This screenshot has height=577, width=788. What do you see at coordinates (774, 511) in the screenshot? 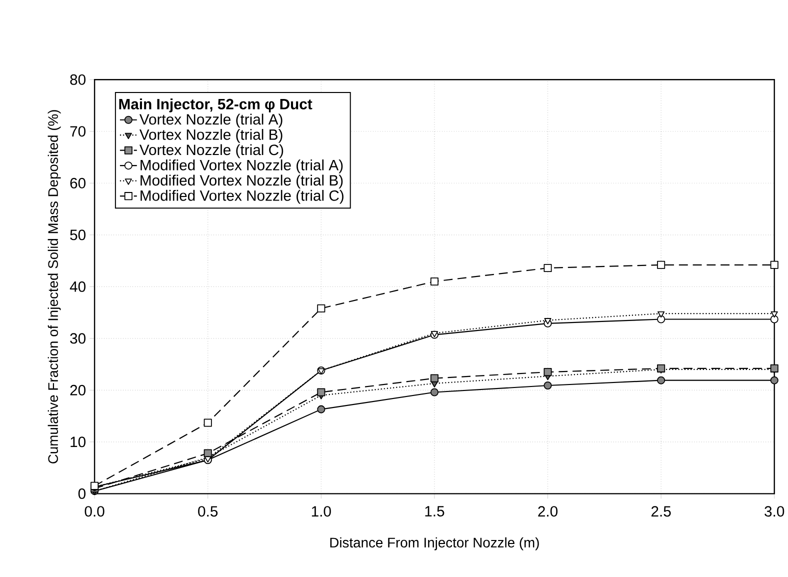
I see `x-tick-label: 3.0` at bounding box center [774, 511].